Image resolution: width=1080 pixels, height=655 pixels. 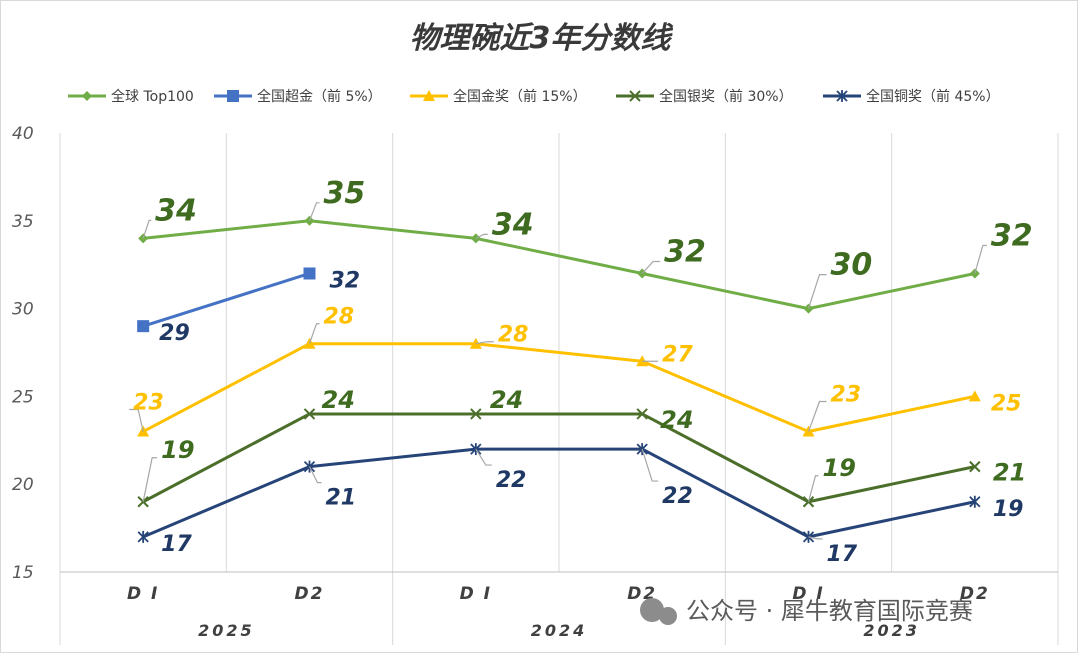 What do you see at coordinates (668, 616) in the screenshot?
I see `wechat-icon-small` at bounding box center [668, 616].